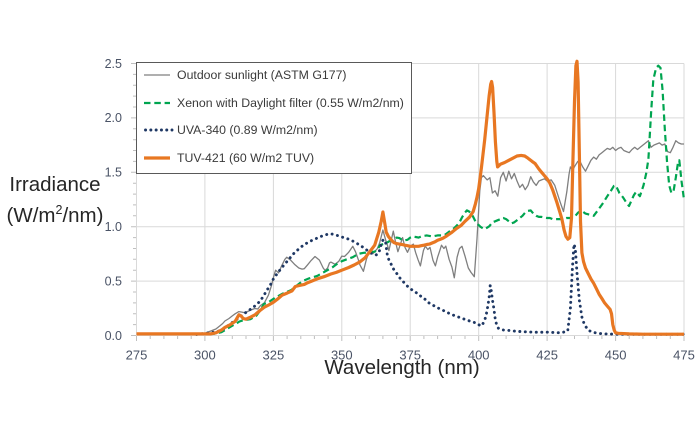 The image size is (700, 440). I want to click on svg-text: 1.5, so click(113, 173).